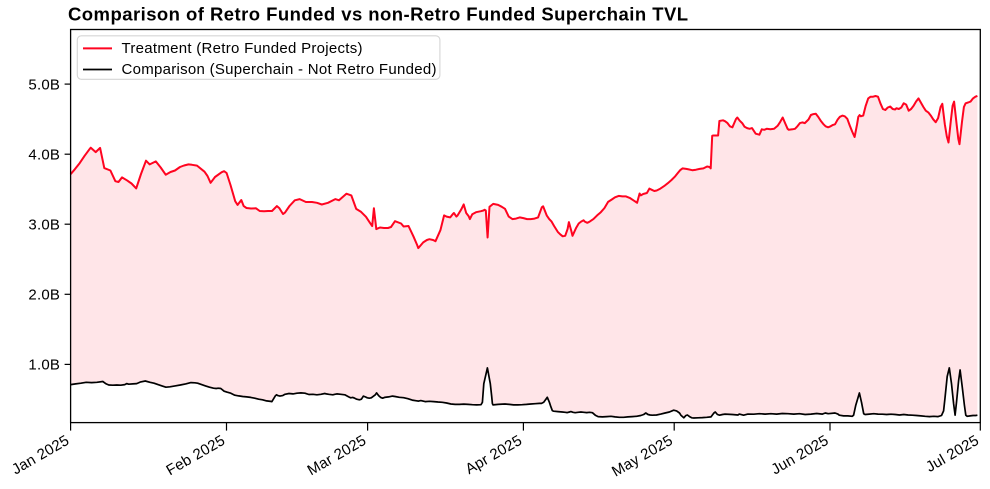 The width and height of the screenshot is (990, 489). I want to click on svg-text: 5.0B, so click(44, 84).